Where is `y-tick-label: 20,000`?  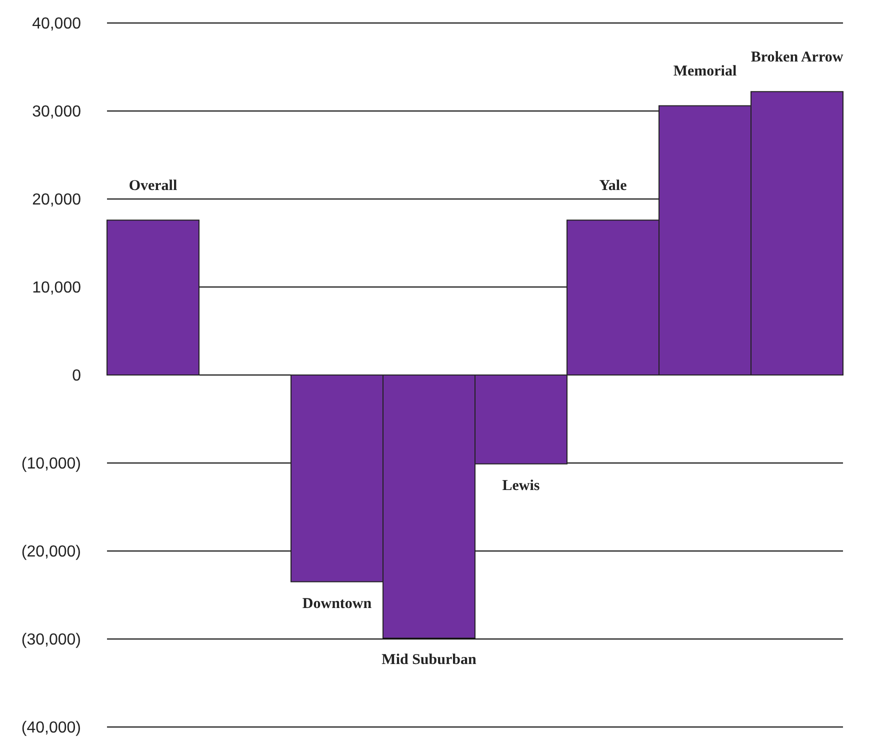
y-tick-label: 20,000 is located at coordinates (57, 200).